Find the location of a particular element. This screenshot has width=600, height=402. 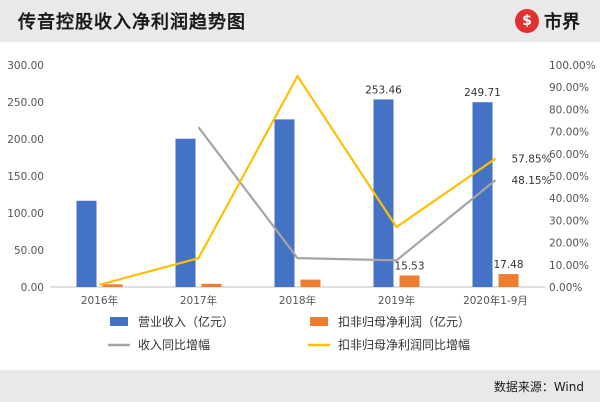

x-tick-label: 2019年 is located at coordinates (396, 300).